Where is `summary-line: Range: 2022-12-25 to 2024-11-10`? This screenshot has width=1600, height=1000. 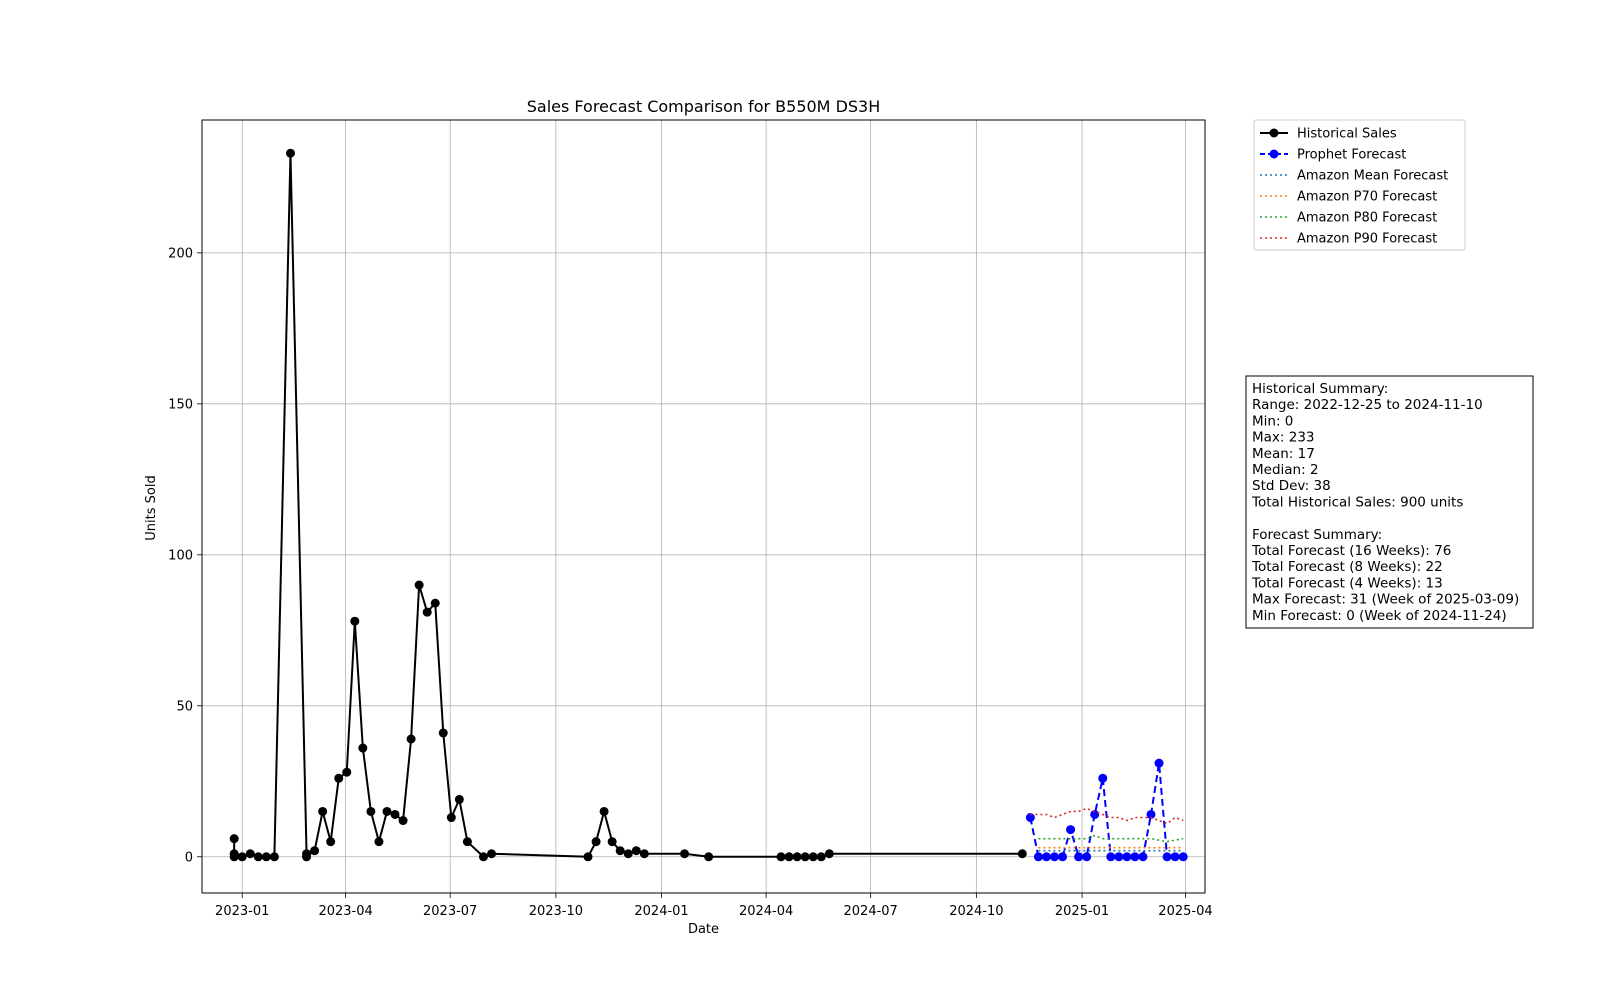
summary-line: Range: 2022-12-25 to 2024-11-10 is located at coordinates (1367, 405).